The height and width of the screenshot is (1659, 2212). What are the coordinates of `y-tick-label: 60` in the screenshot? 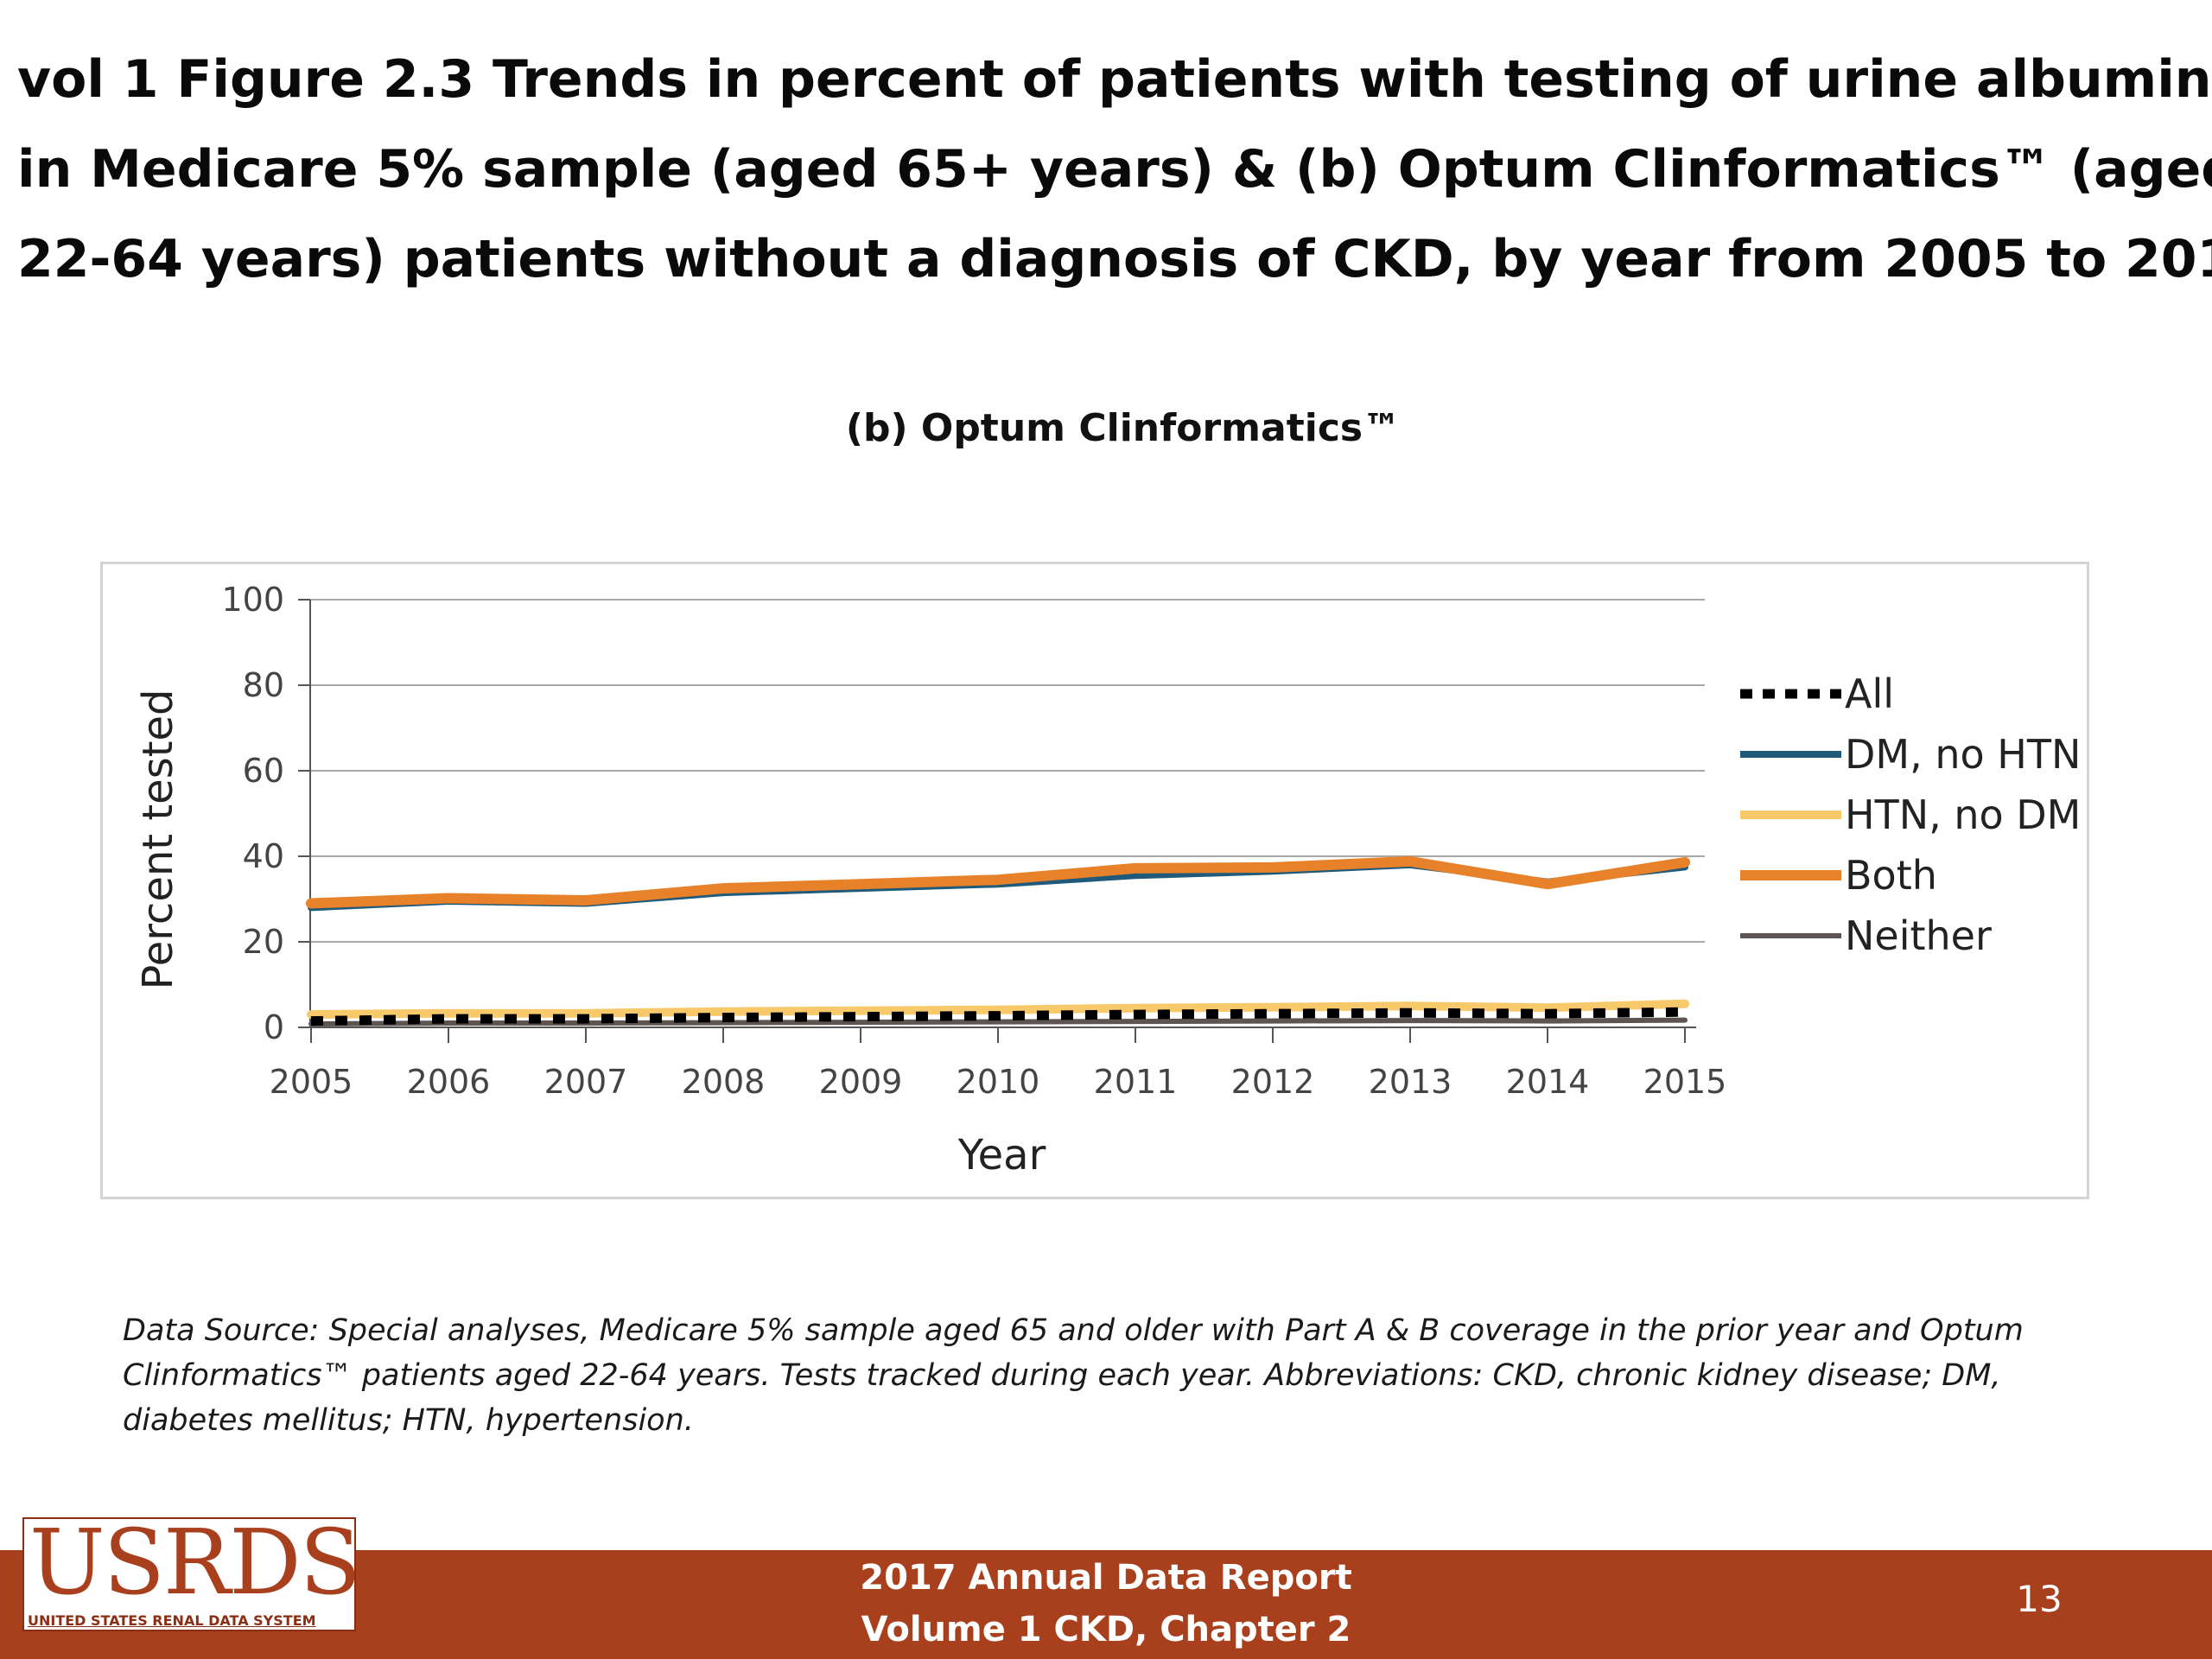 It's located at (263, 771).